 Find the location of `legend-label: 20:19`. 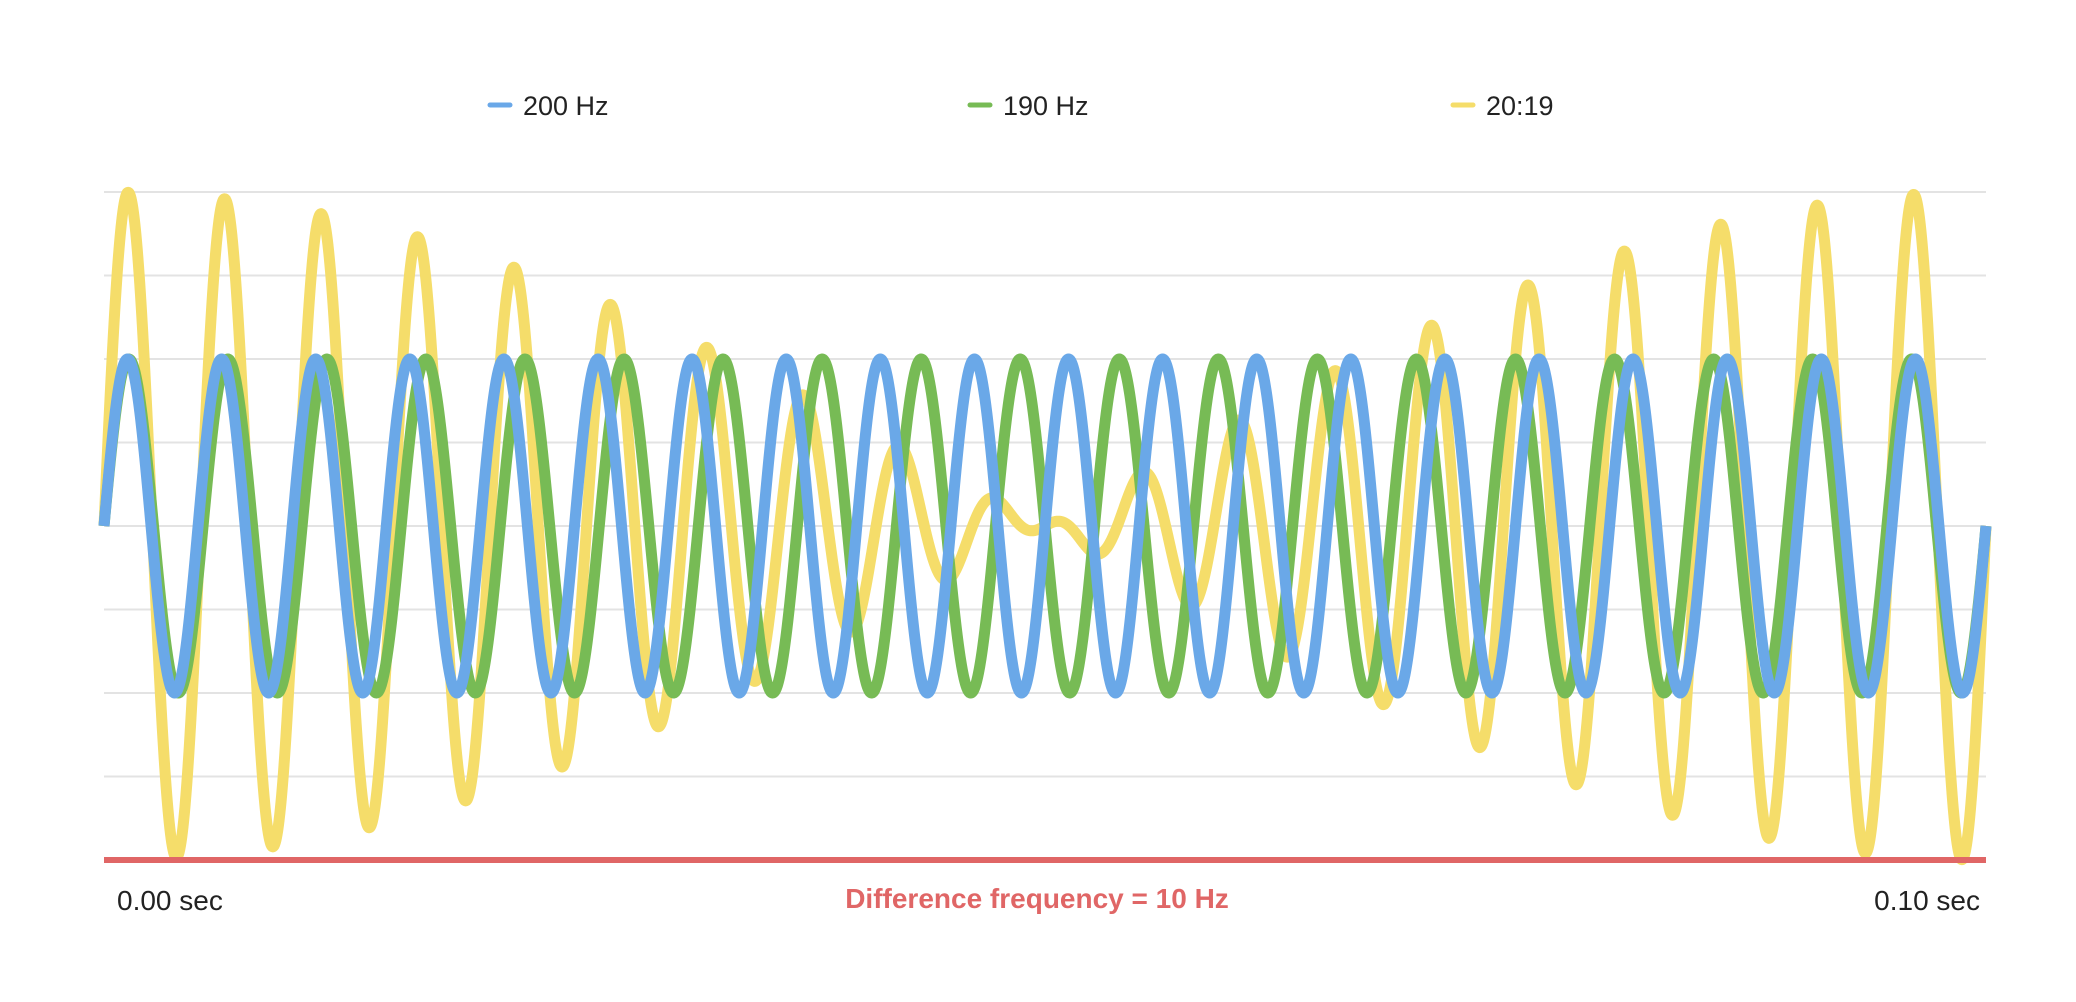

legend-label: 20:19 is located at coordinates (1520, 106).